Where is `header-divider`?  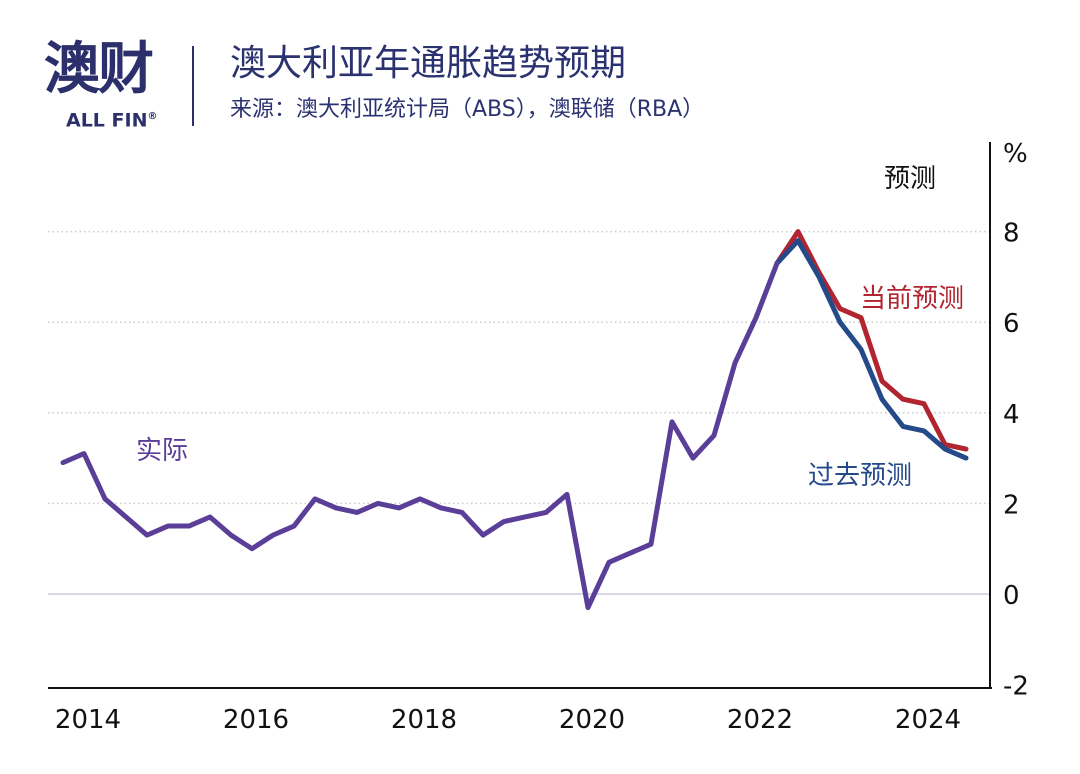 header-divider is located at coordinates (193, 86).